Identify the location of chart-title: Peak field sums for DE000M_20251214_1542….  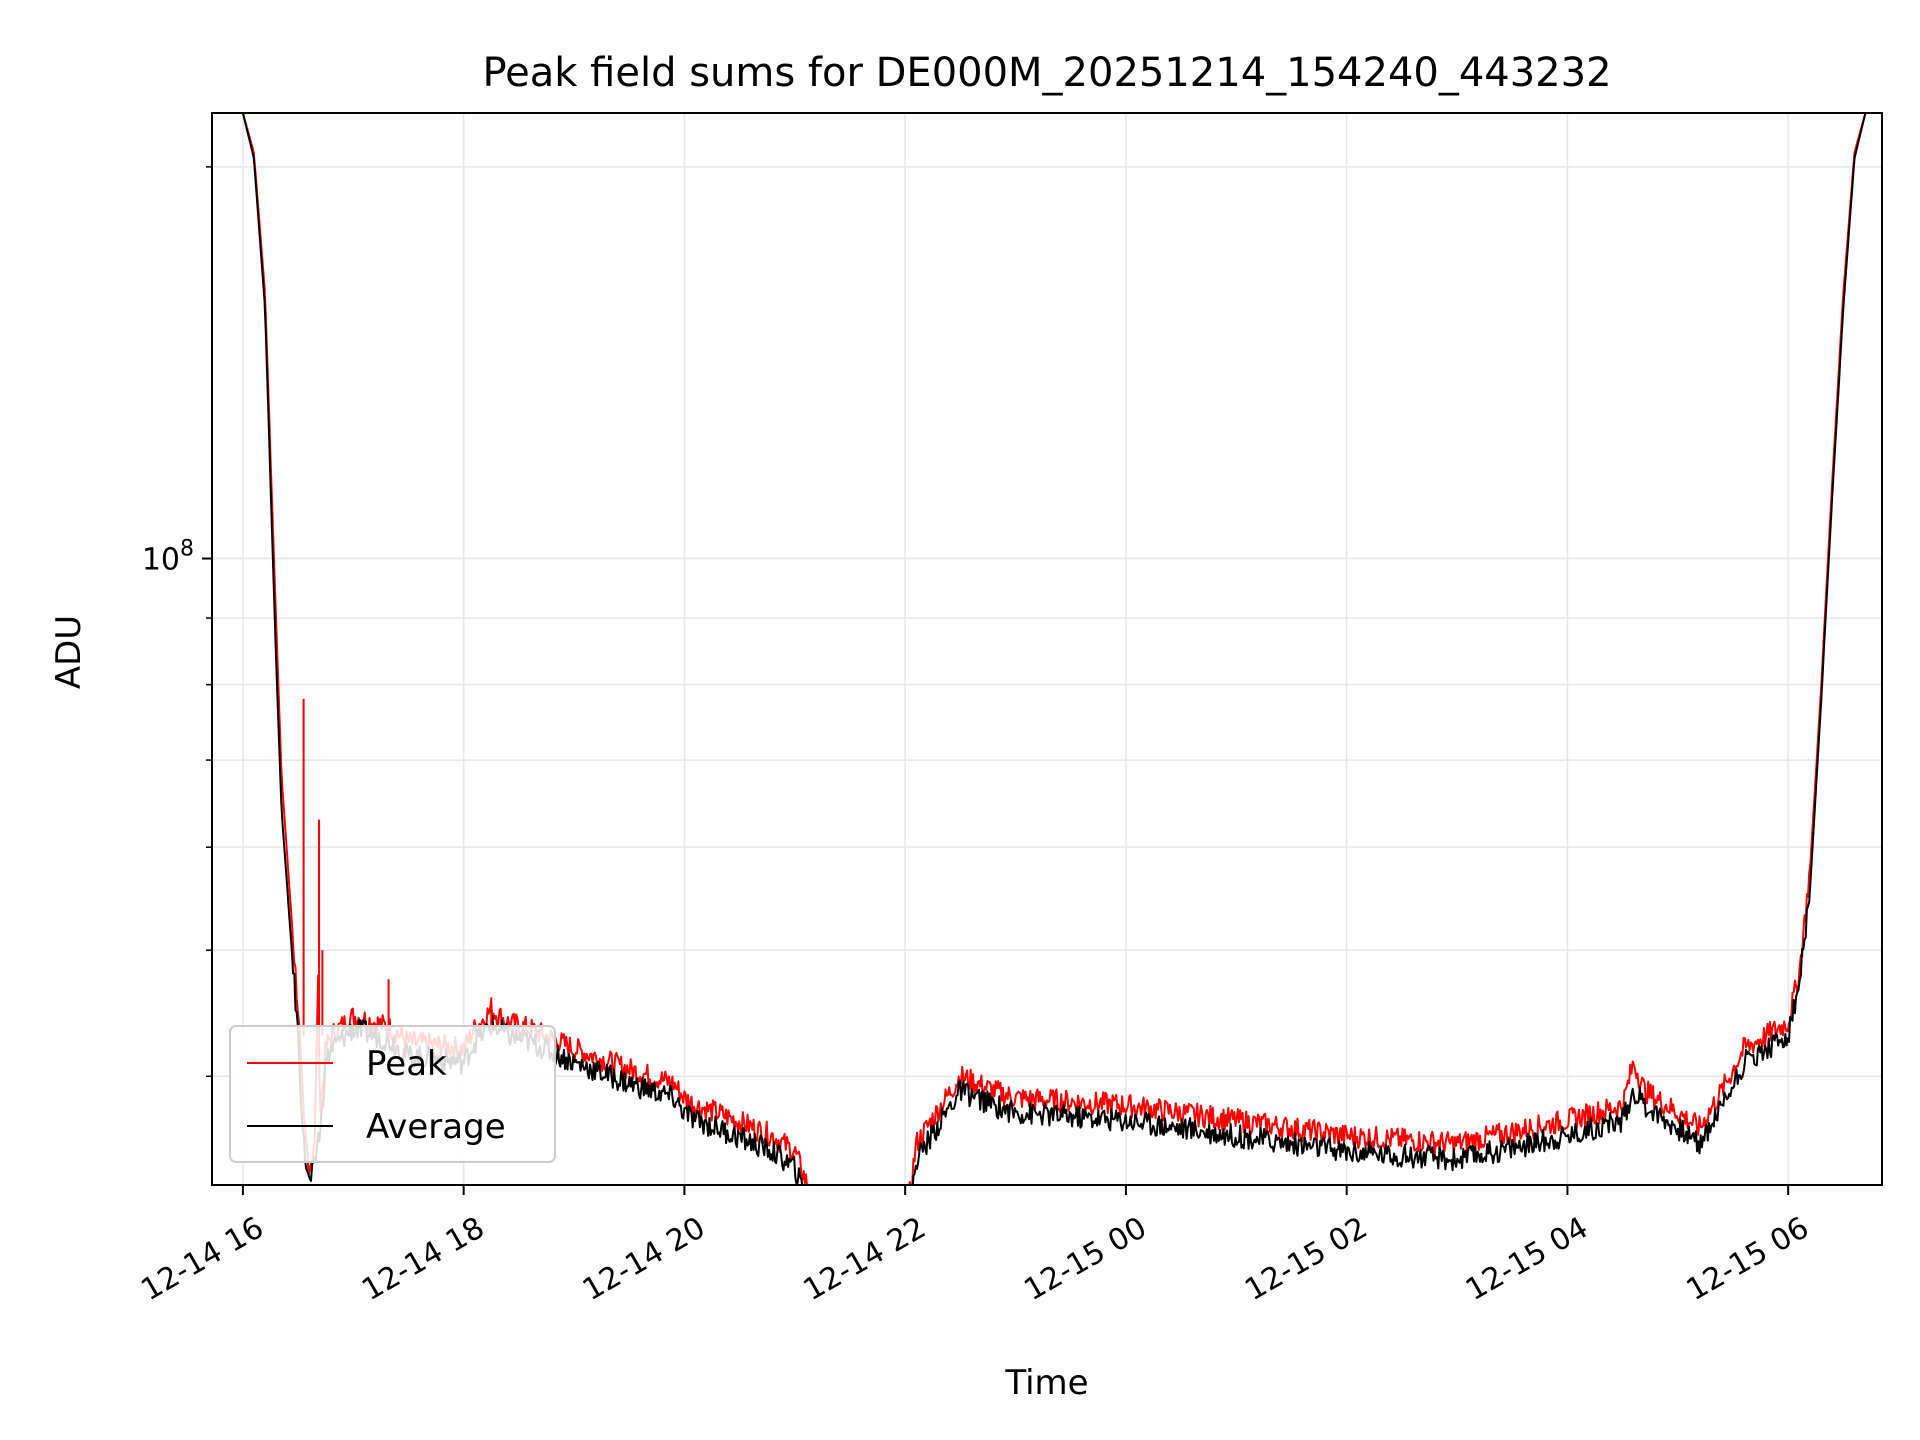
(1046, 73).